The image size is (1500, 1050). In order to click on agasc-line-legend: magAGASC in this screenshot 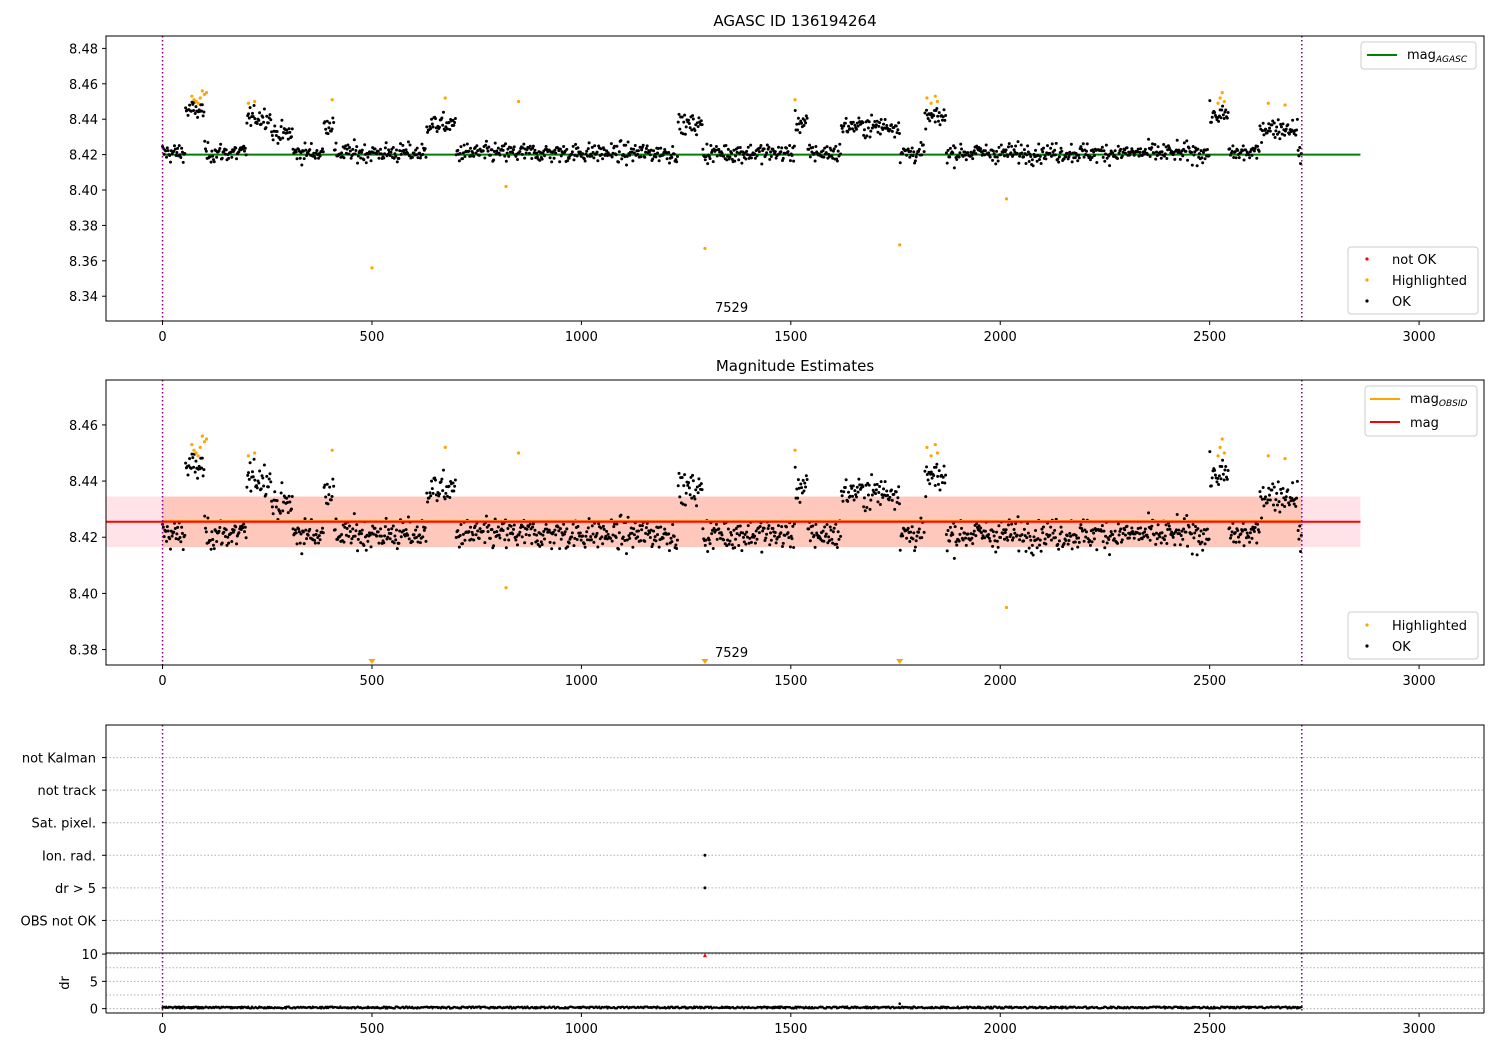, I will do `click(1418, 55)`.